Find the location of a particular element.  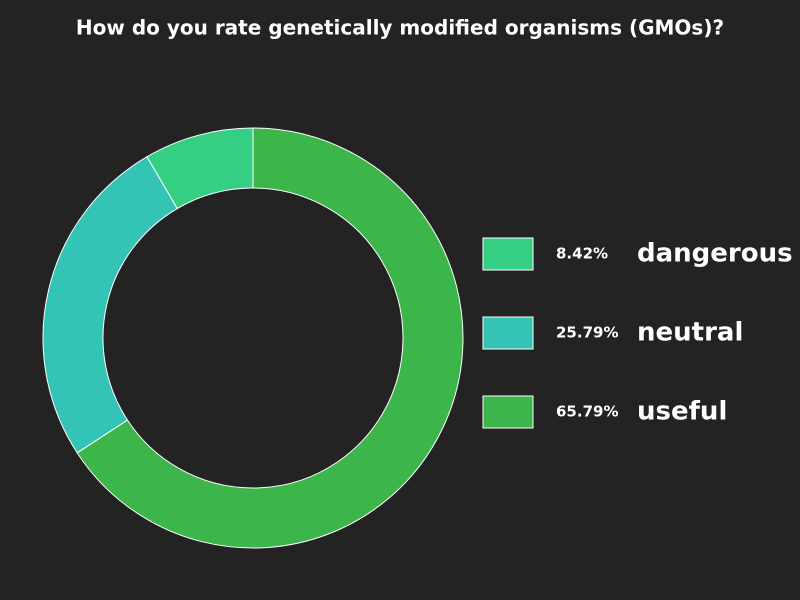

legend-label: neutral is located at coordinates (690, 333).